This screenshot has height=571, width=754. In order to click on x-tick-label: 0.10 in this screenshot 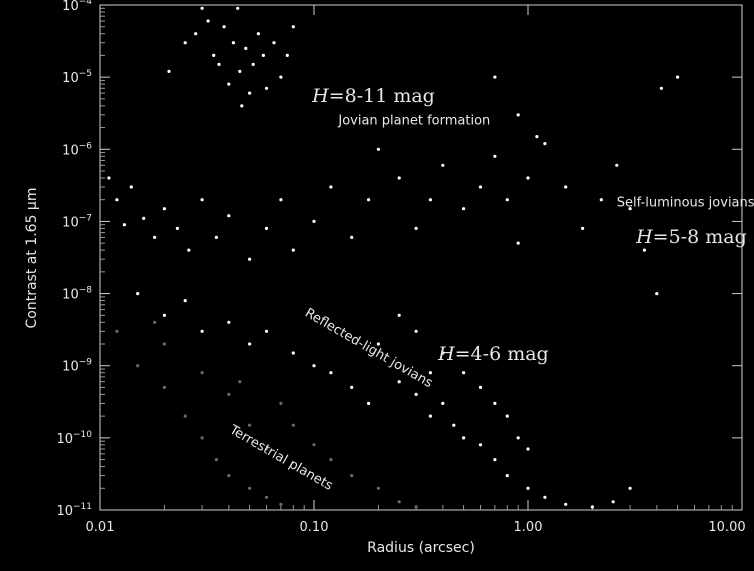, I will do `click(314, 527)`.